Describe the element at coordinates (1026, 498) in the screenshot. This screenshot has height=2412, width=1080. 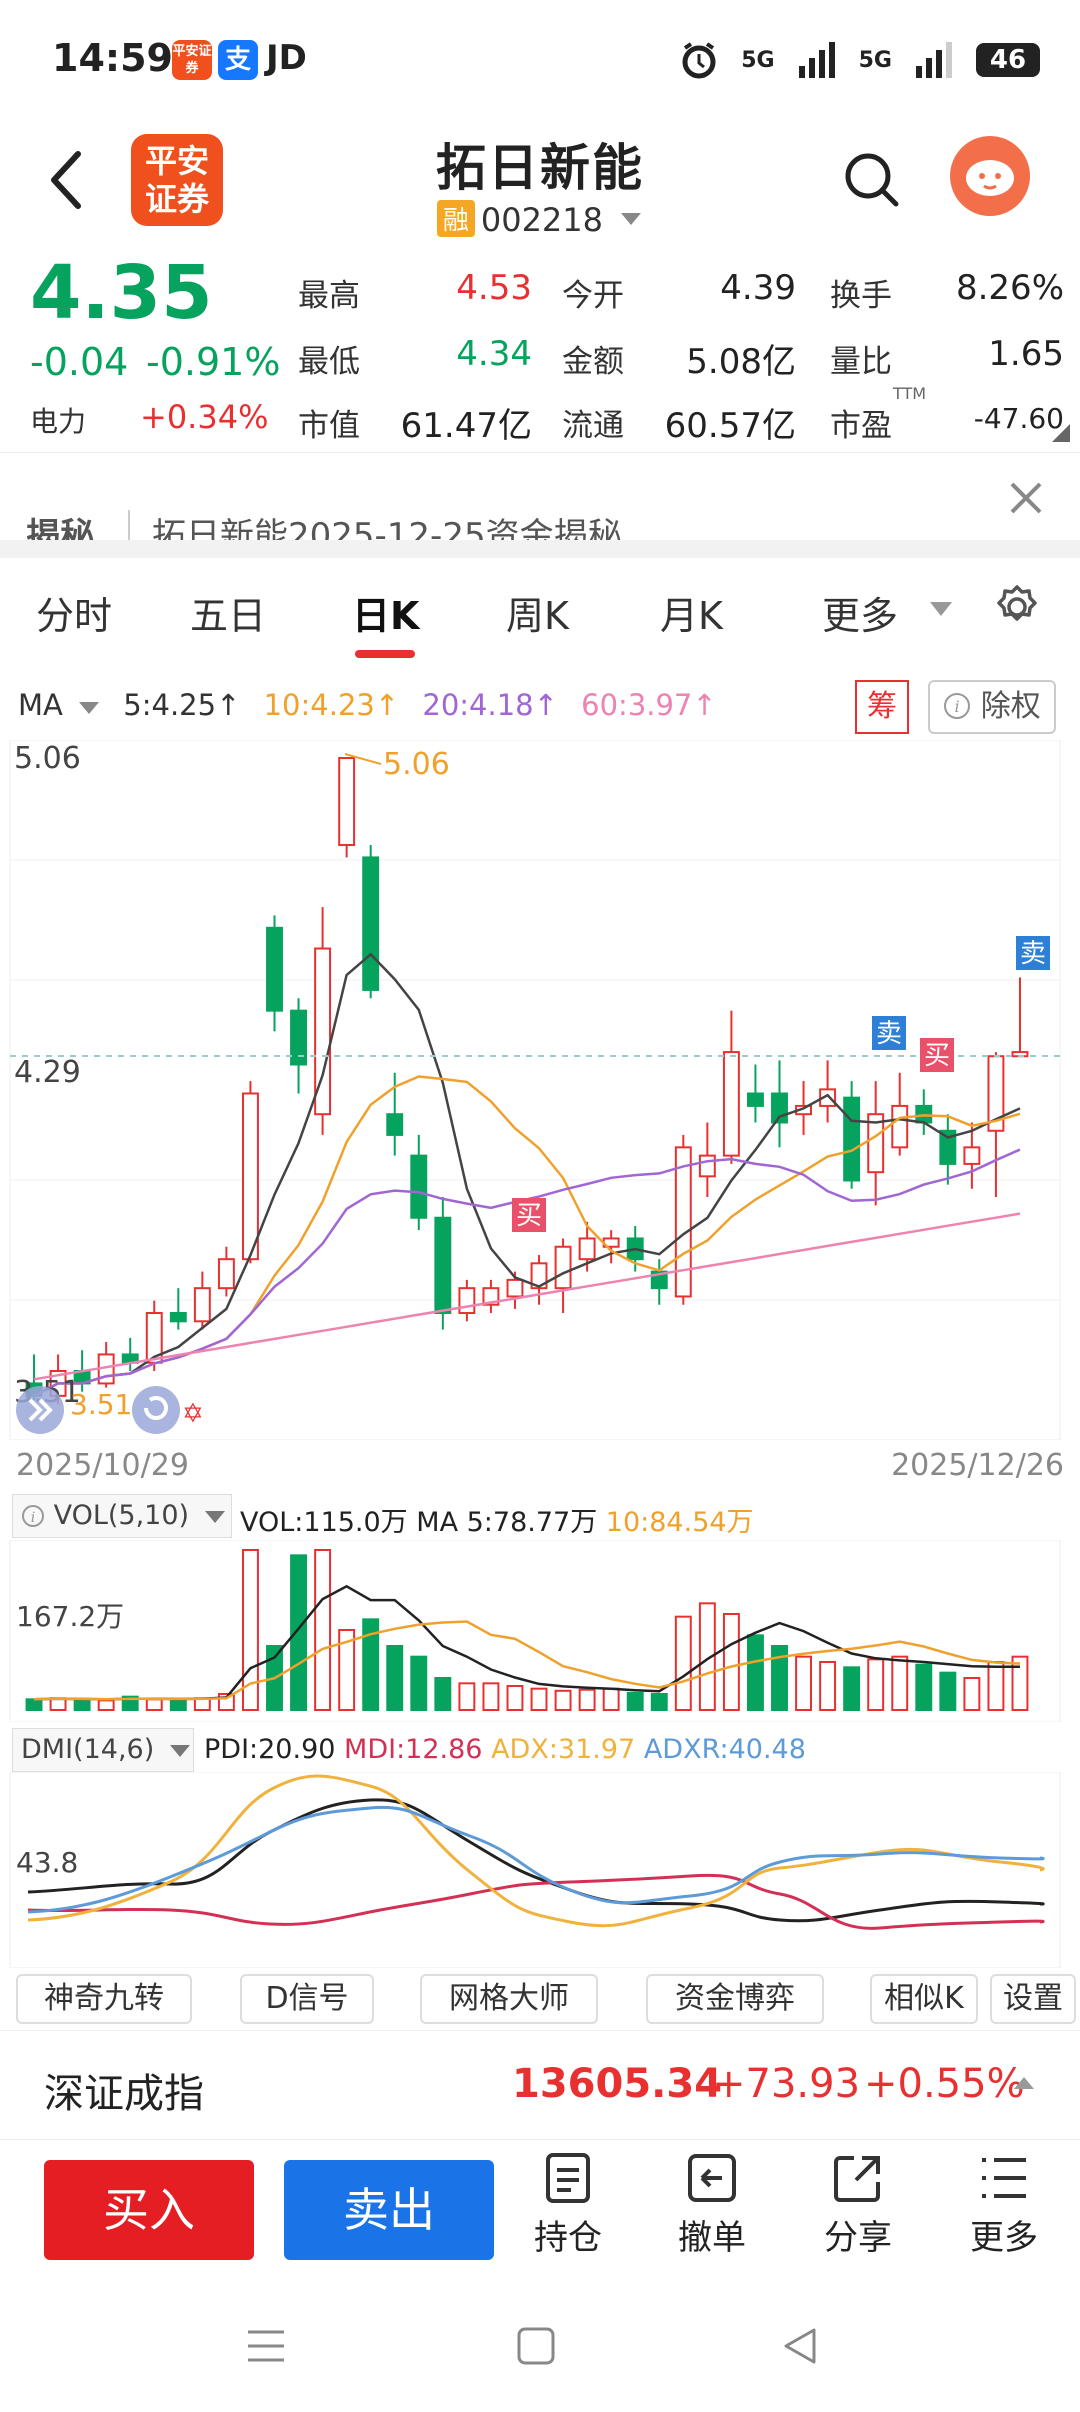
I see `close-icon` at that location.